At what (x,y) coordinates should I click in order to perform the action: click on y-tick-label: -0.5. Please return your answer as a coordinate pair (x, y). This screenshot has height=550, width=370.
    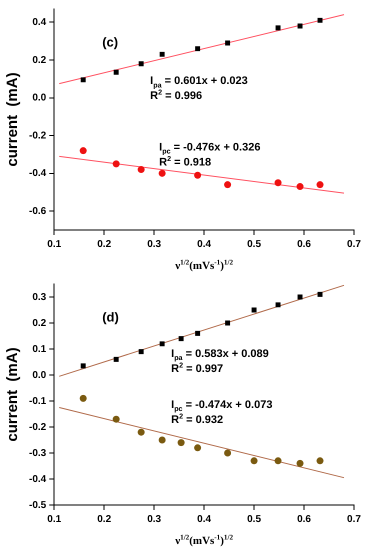
    Looking at the image, I should click on (37, 505).